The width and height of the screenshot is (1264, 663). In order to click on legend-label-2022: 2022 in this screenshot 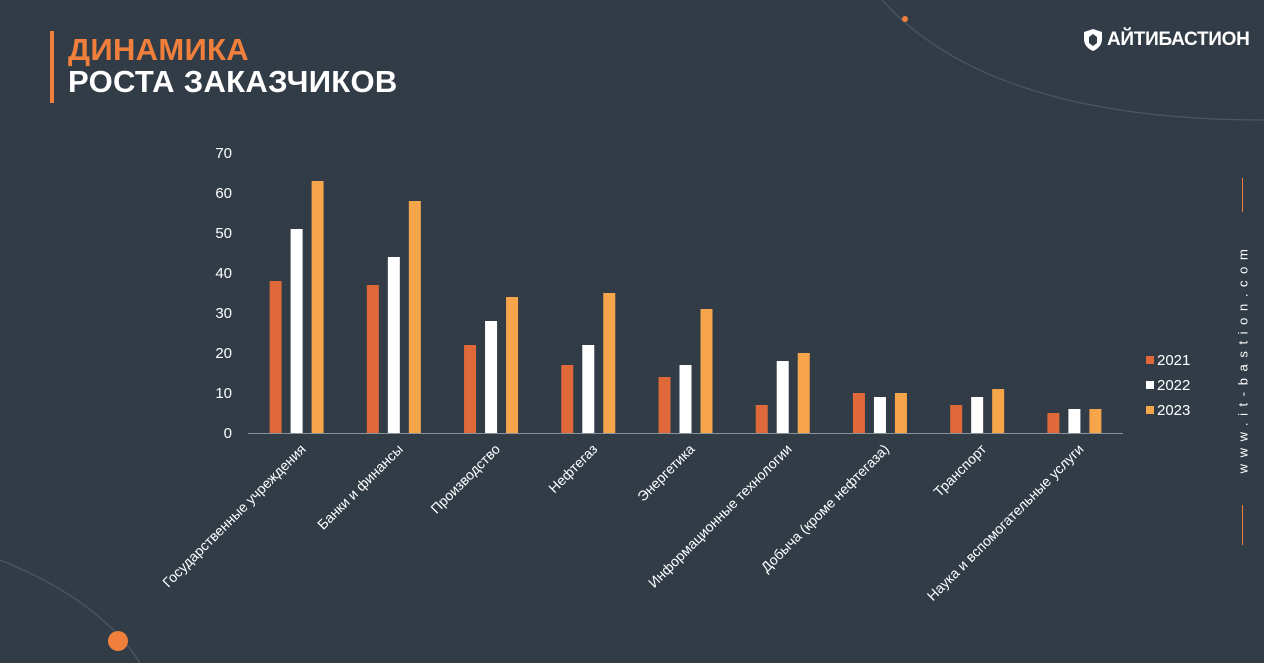, I will do `click(1173, 385)`.